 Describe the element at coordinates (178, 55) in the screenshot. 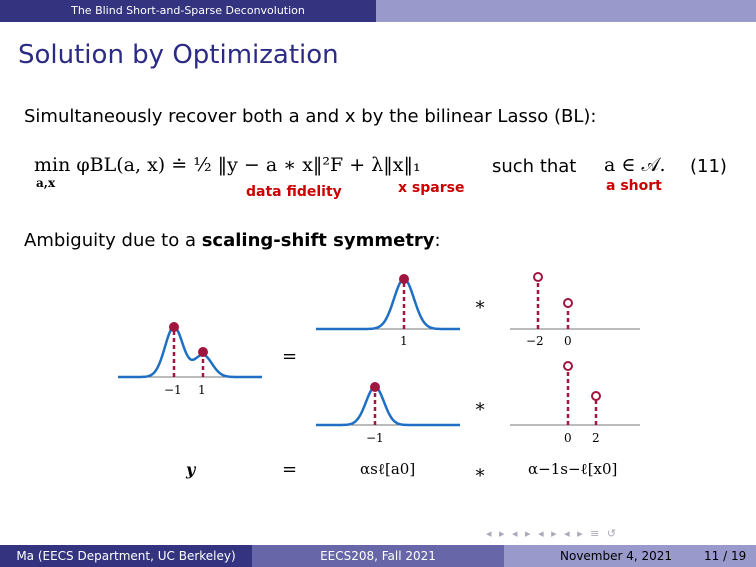

I see `slide-title: Solution by Optimization` at that location.